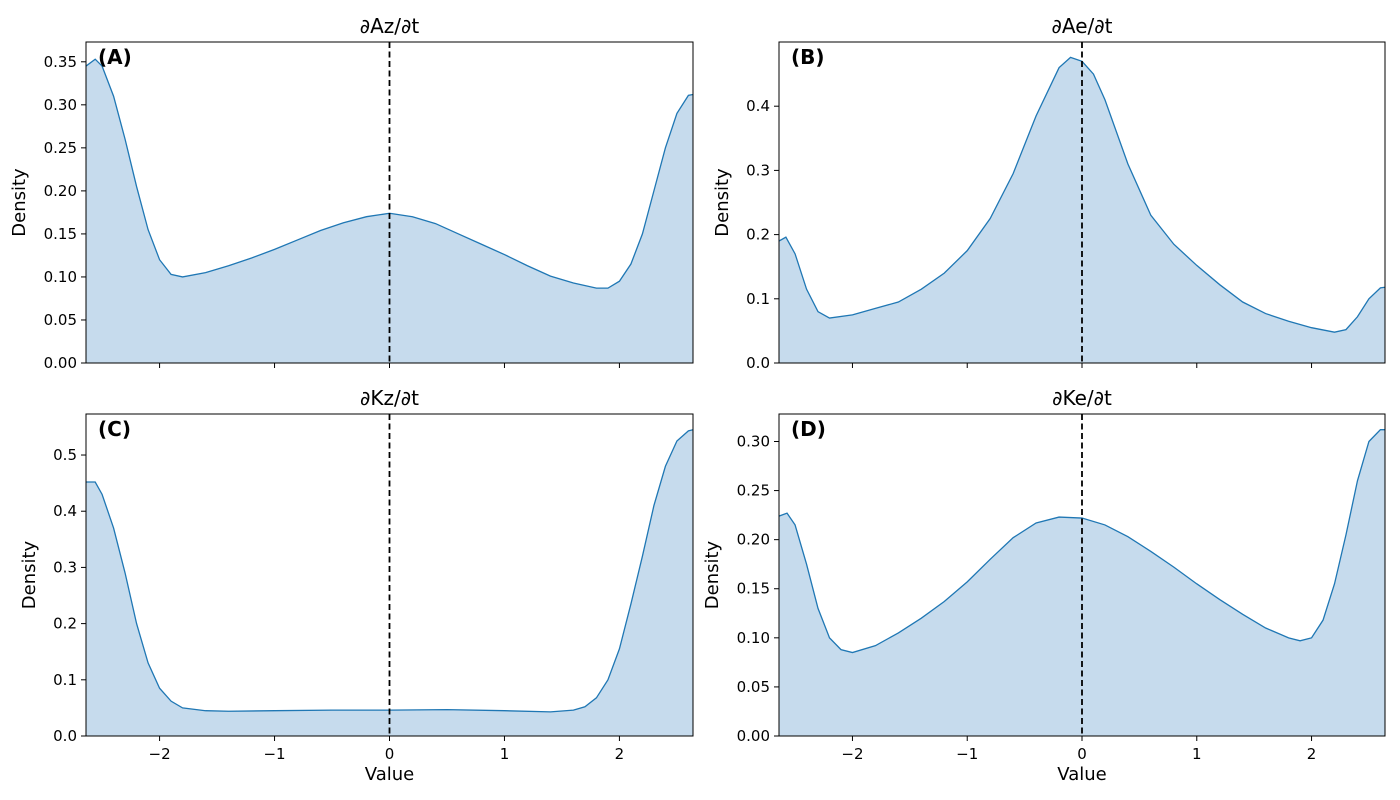 Image resolution: width=1400 pixels, height=800 pixels. I want to click on density-line, so click(1082, 541).